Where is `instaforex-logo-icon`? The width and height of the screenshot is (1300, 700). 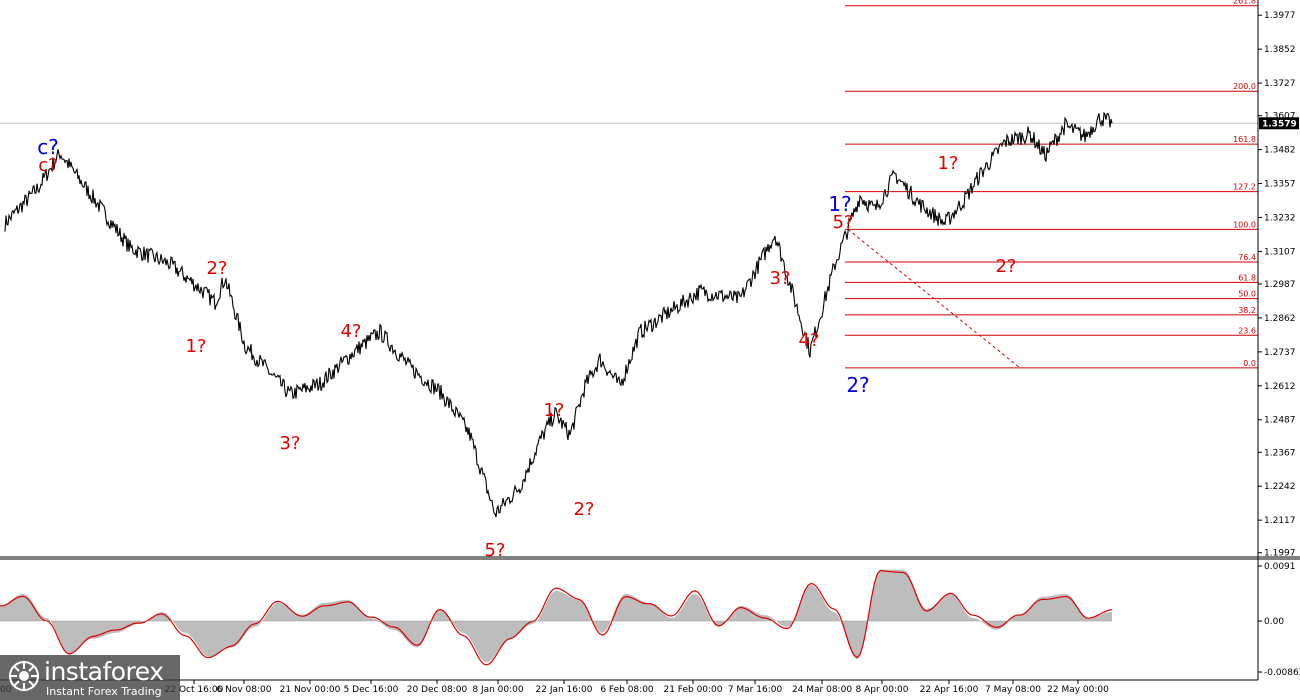
instaforex-logo-icon is located at coordinates (24, 676).